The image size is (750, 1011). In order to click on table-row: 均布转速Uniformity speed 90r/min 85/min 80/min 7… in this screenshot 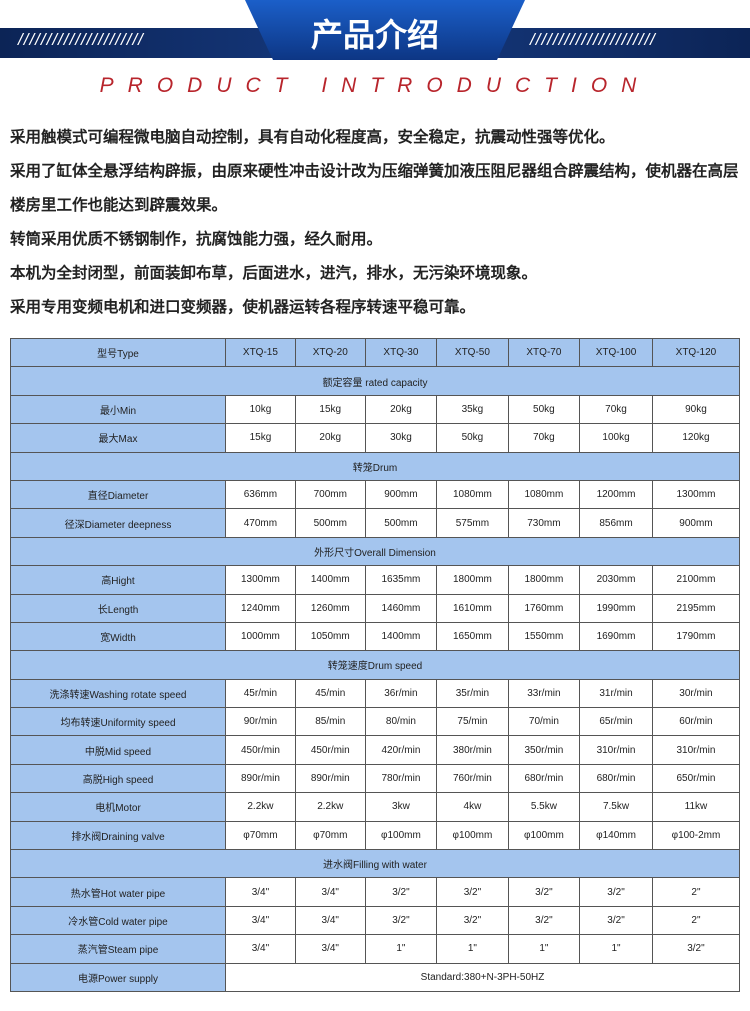, I will do `click(375, 722)`.